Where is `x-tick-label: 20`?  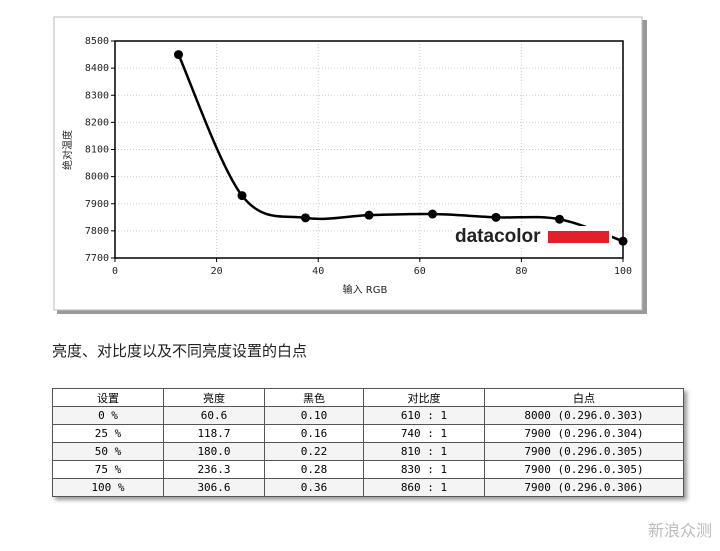 x-tick-label: 20 is located at coordinates (217, 271).